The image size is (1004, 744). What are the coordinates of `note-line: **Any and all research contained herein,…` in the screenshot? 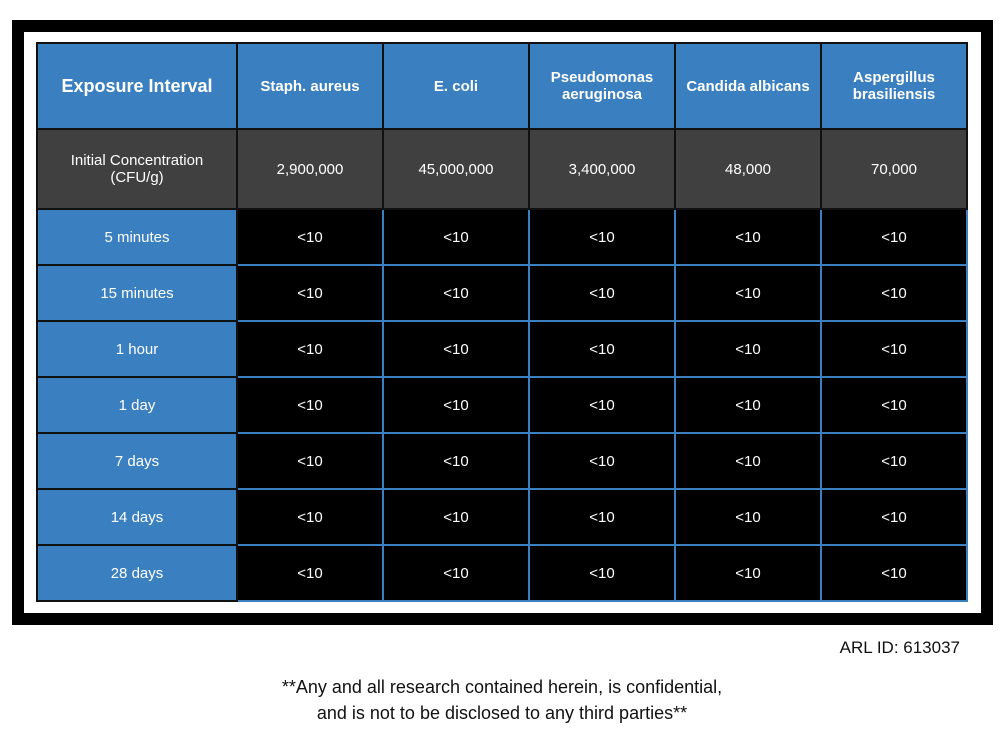 It's located at (502, 687).